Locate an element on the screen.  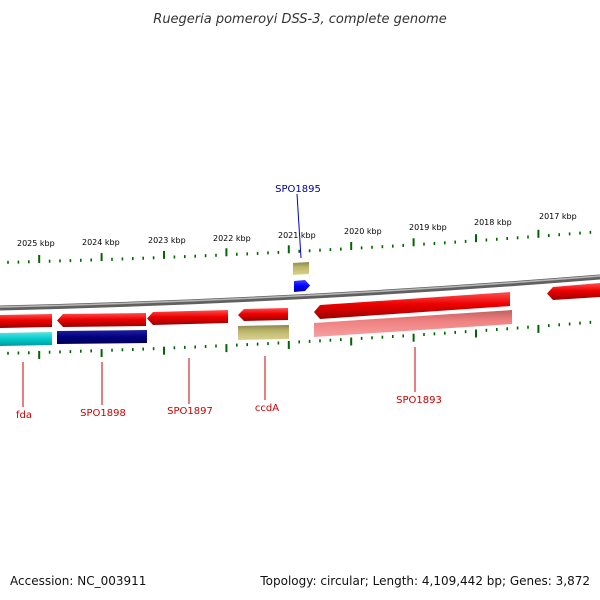
map-title: Ruegeria pomeroyi DSS-3, complete genome is located at coordinates (299, 19).